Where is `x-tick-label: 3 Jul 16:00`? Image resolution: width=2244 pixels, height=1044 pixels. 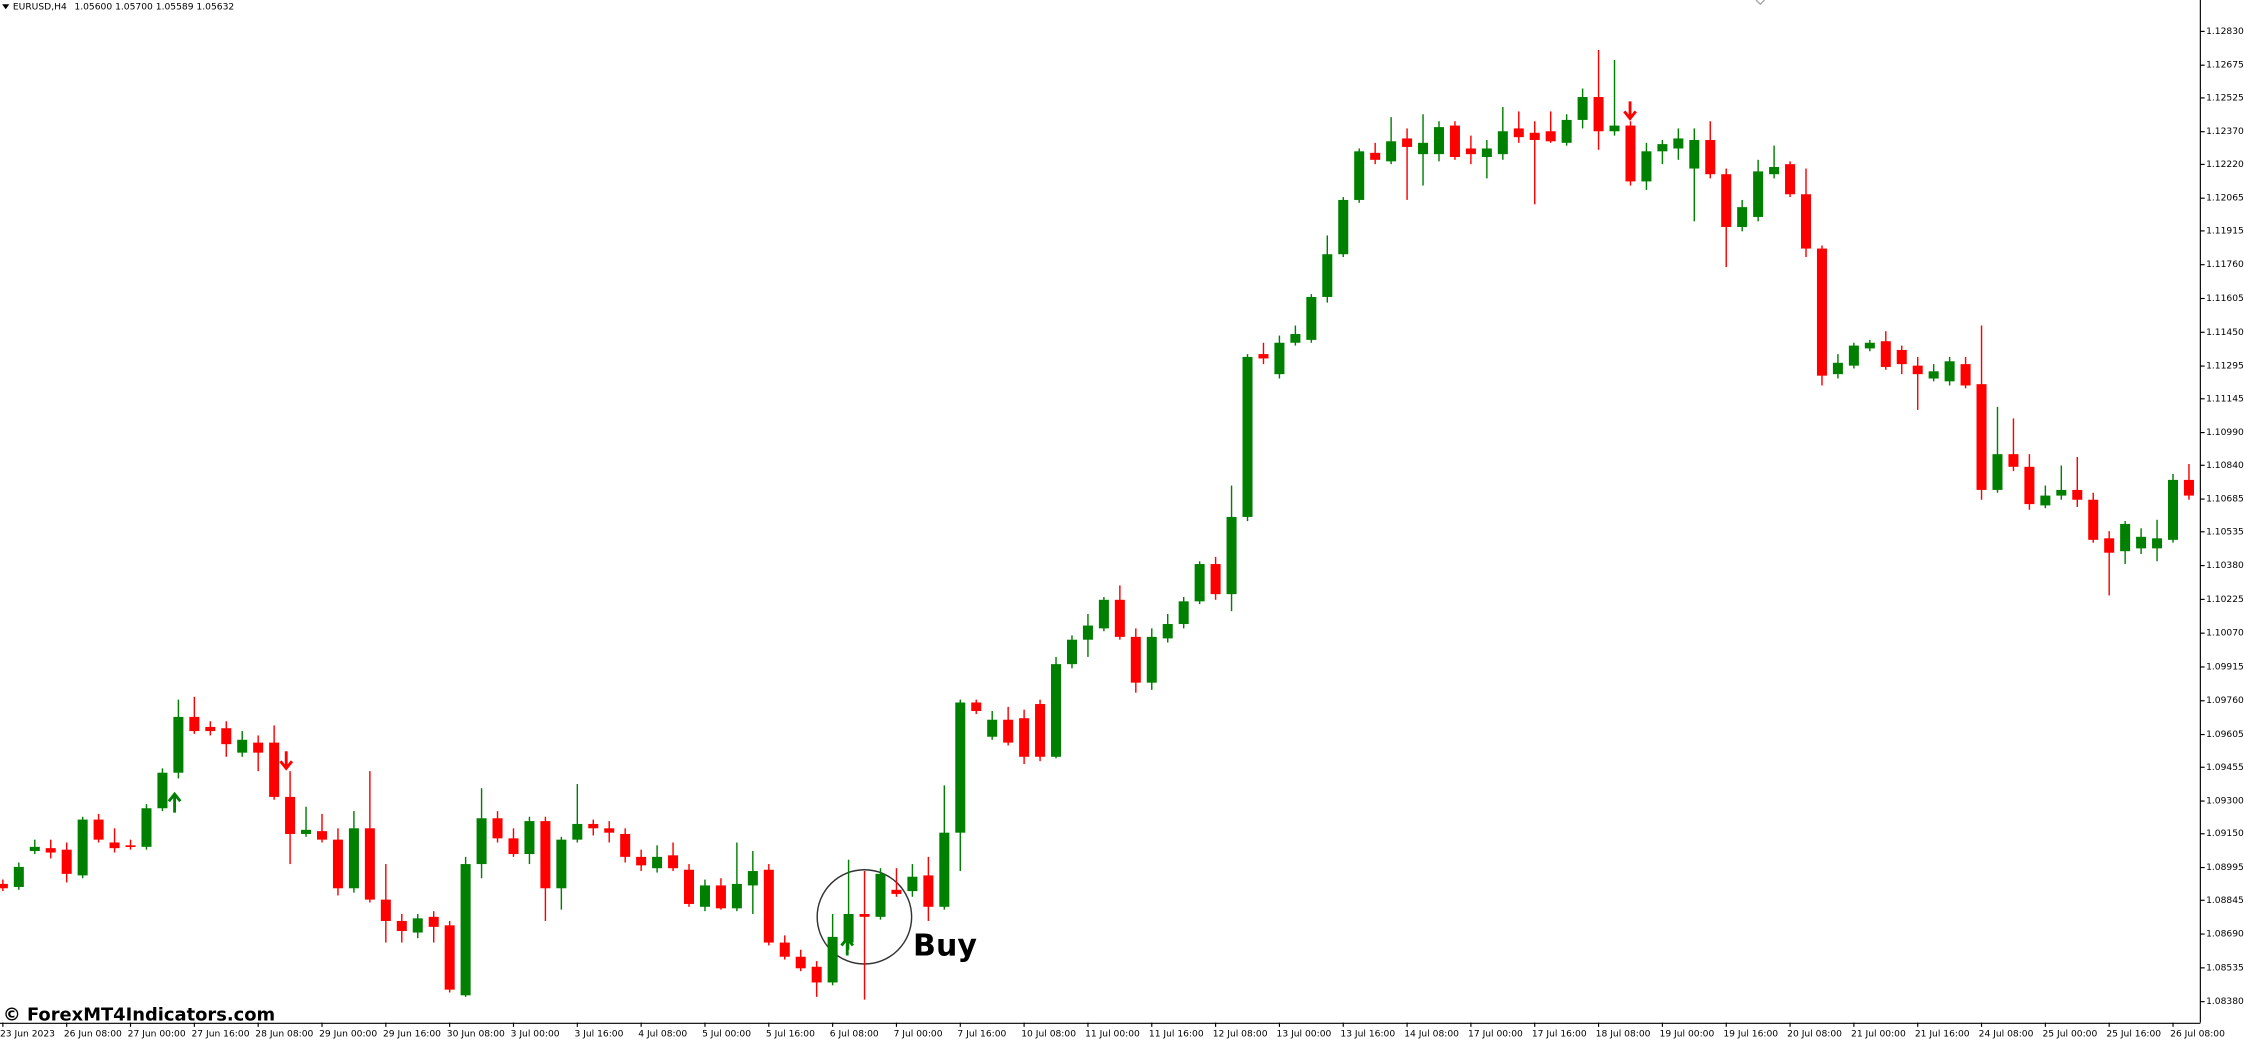
x-tick-label: 3 Jul 16:00 is located at coordinates (598, 1035).